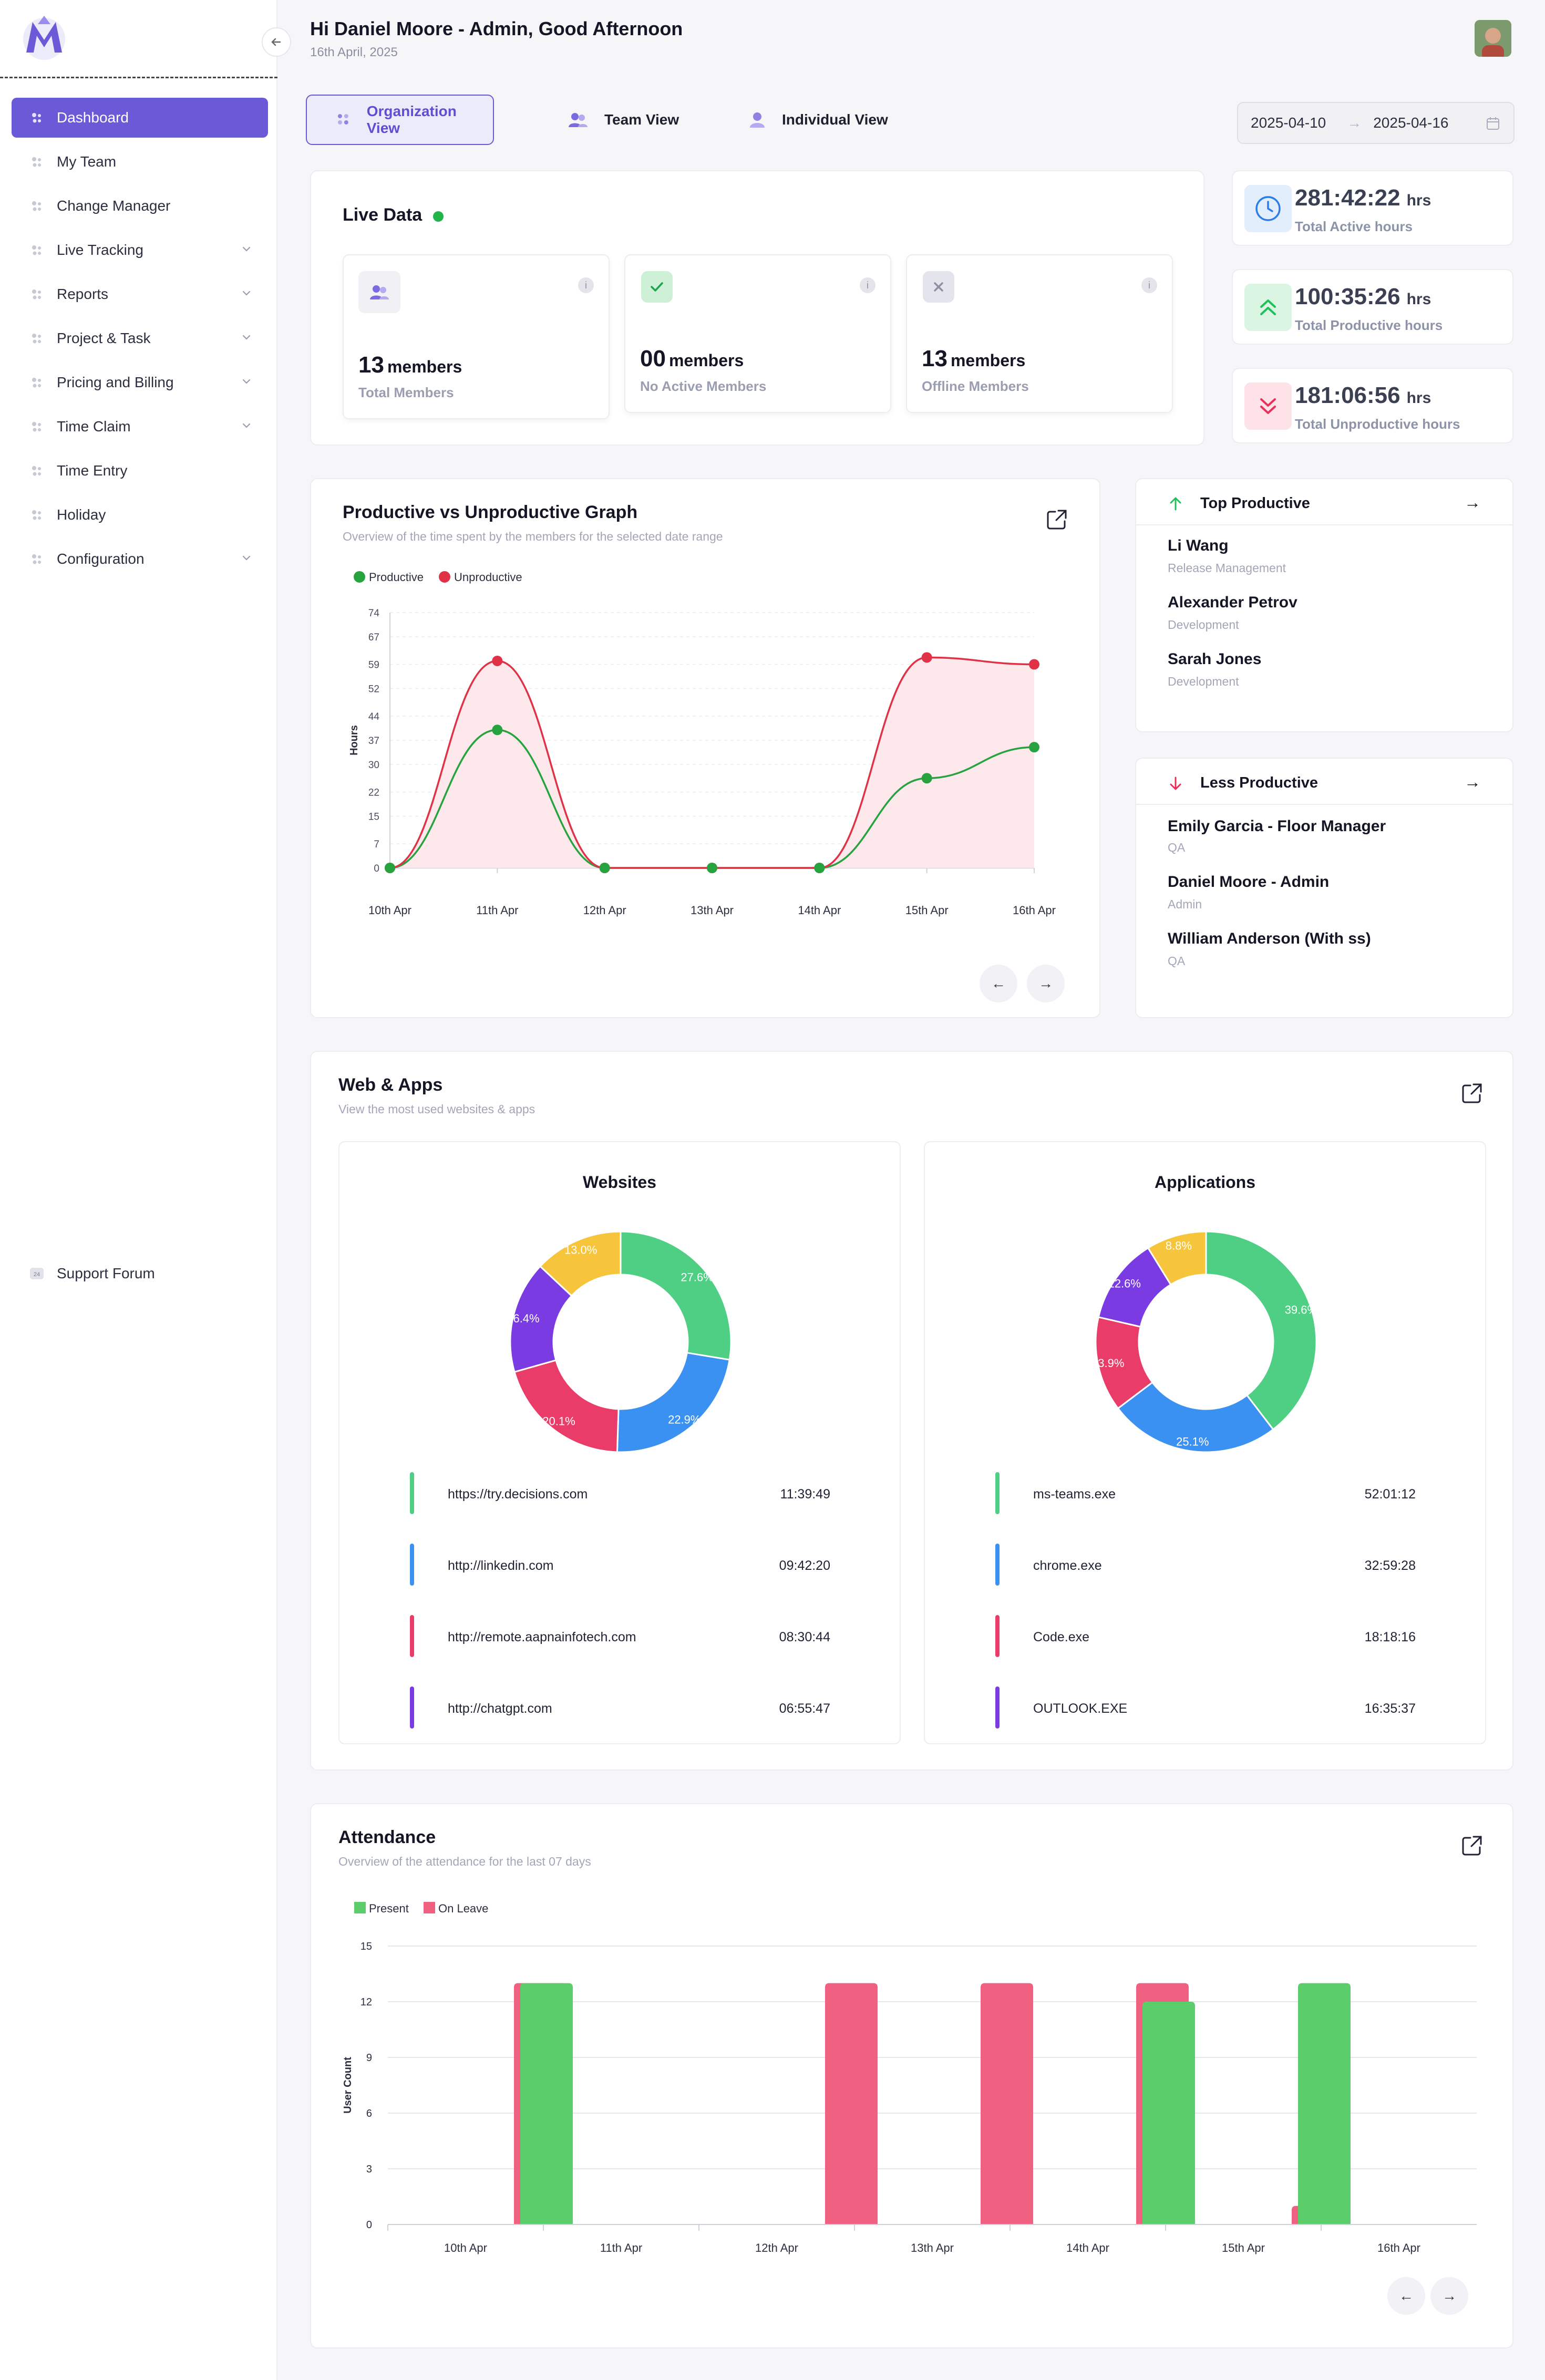  What do you see at coordinates (712, 762) in the screenshot?
I see `unproductive-area` at bounding box center [712, 762].